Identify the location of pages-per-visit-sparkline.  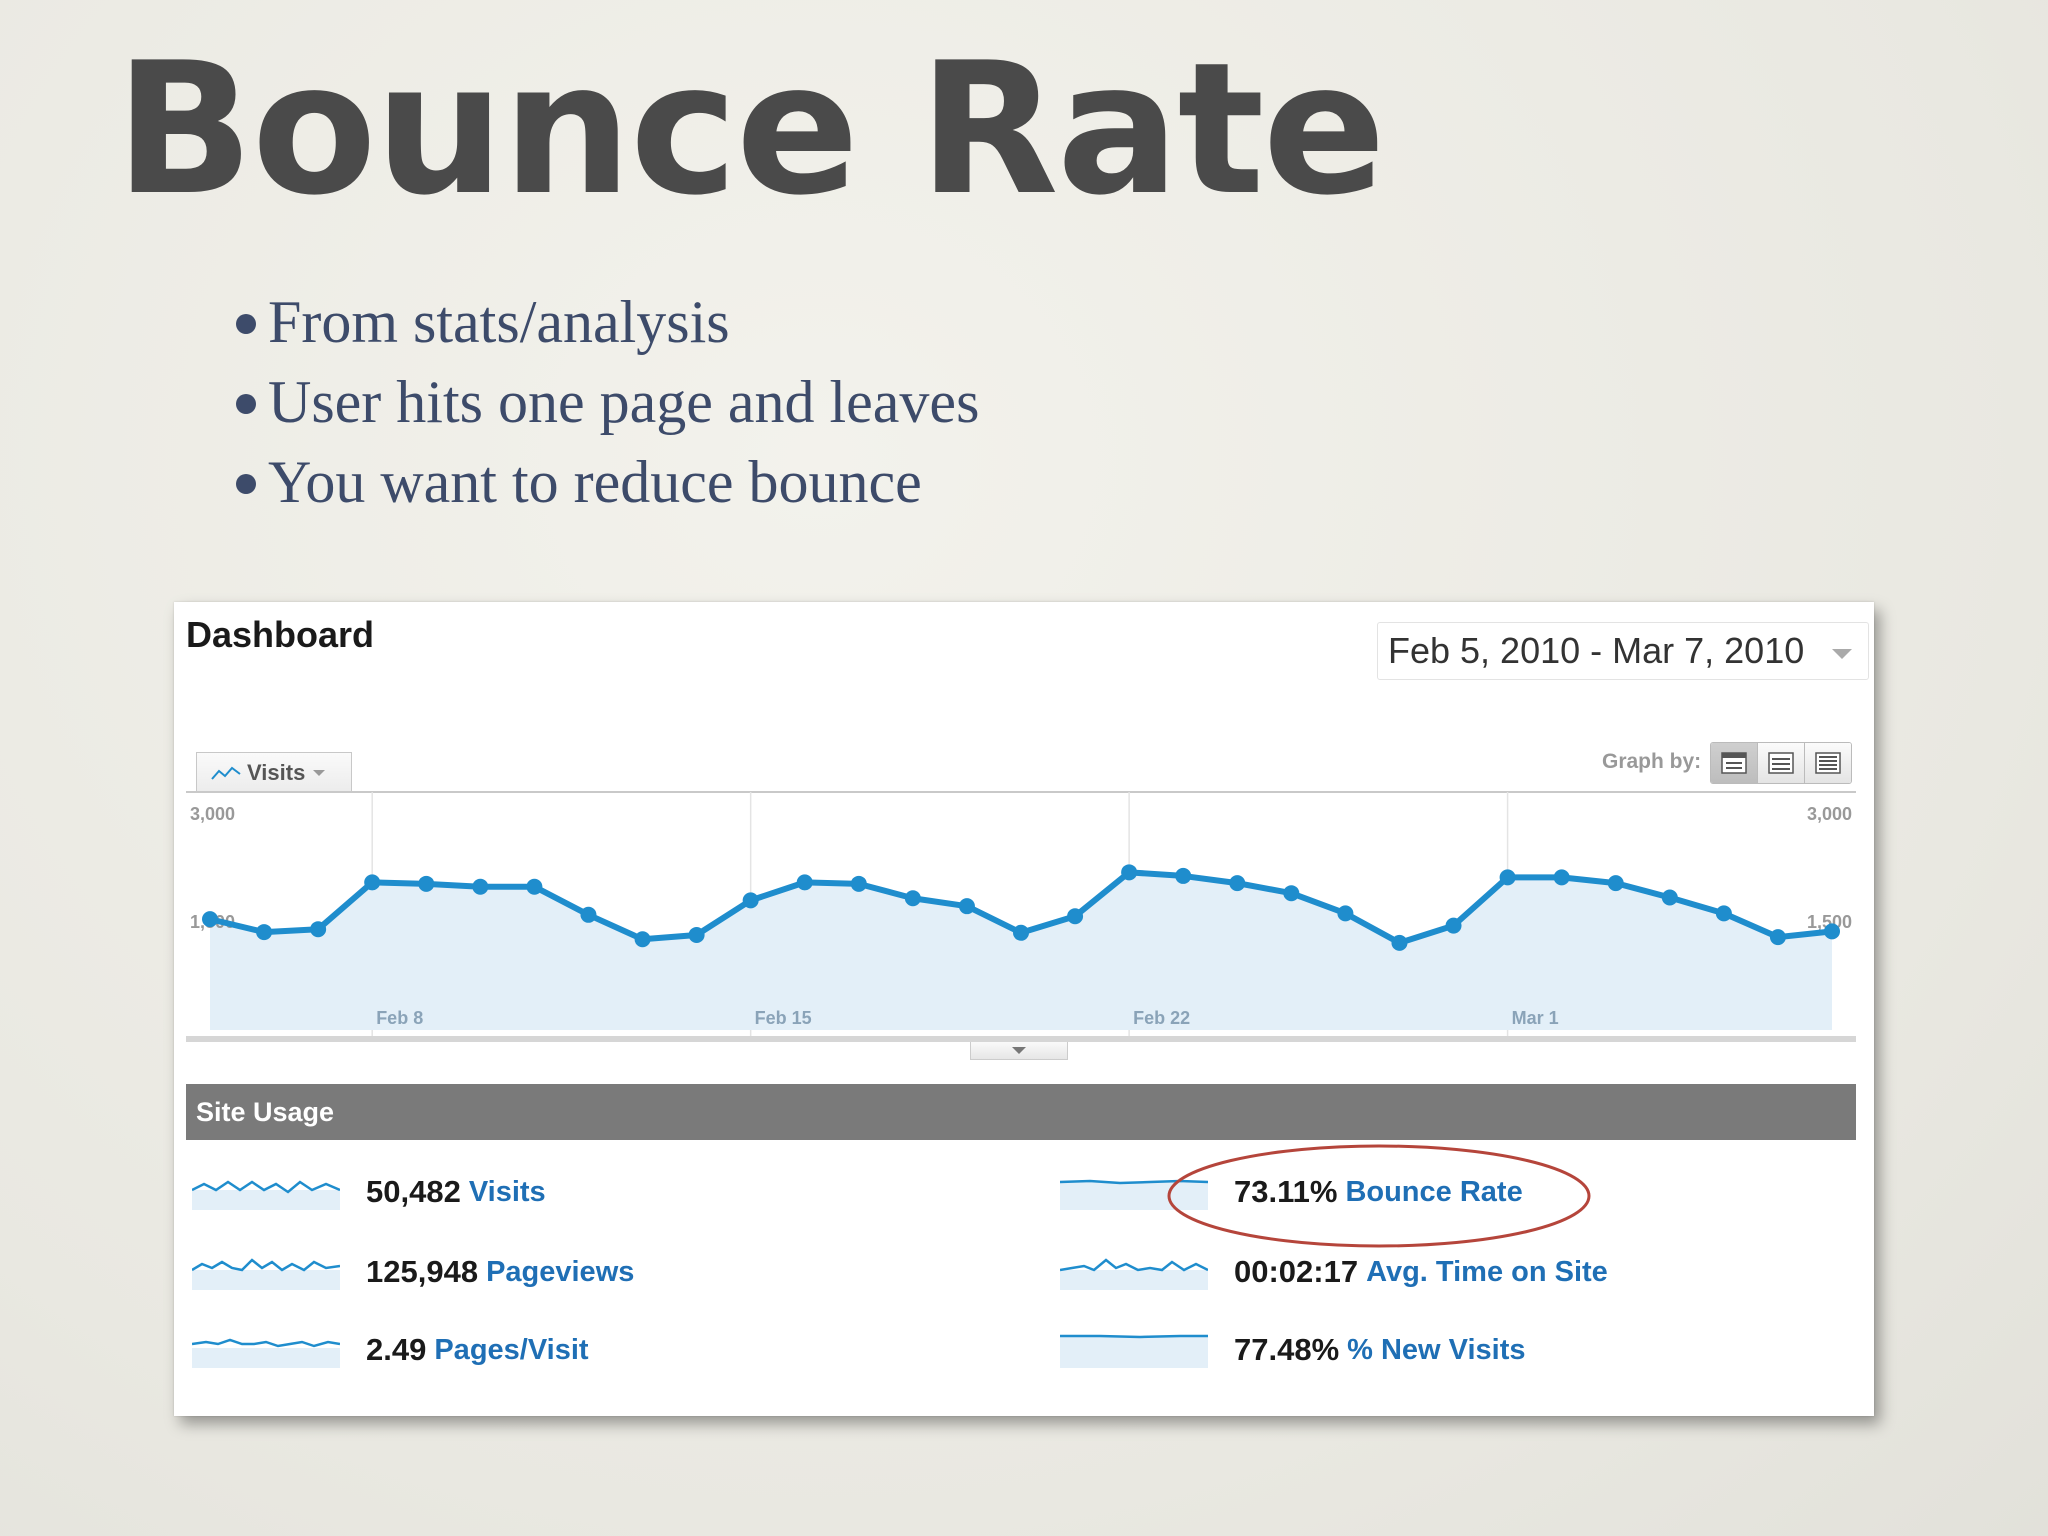
(266, 1353).